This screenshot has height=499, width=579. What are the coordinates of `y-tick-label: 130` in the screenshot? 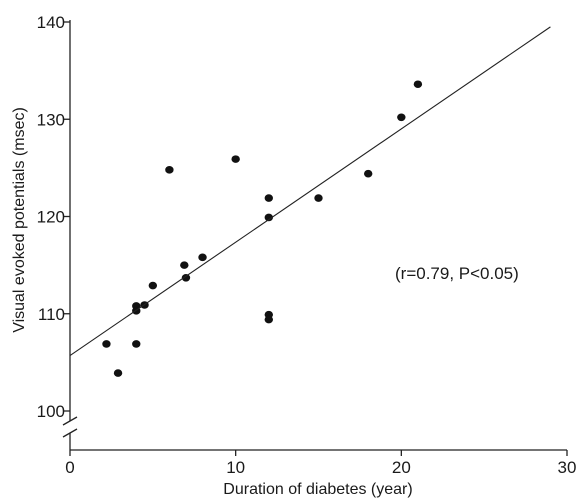 It's located at (51, 119).